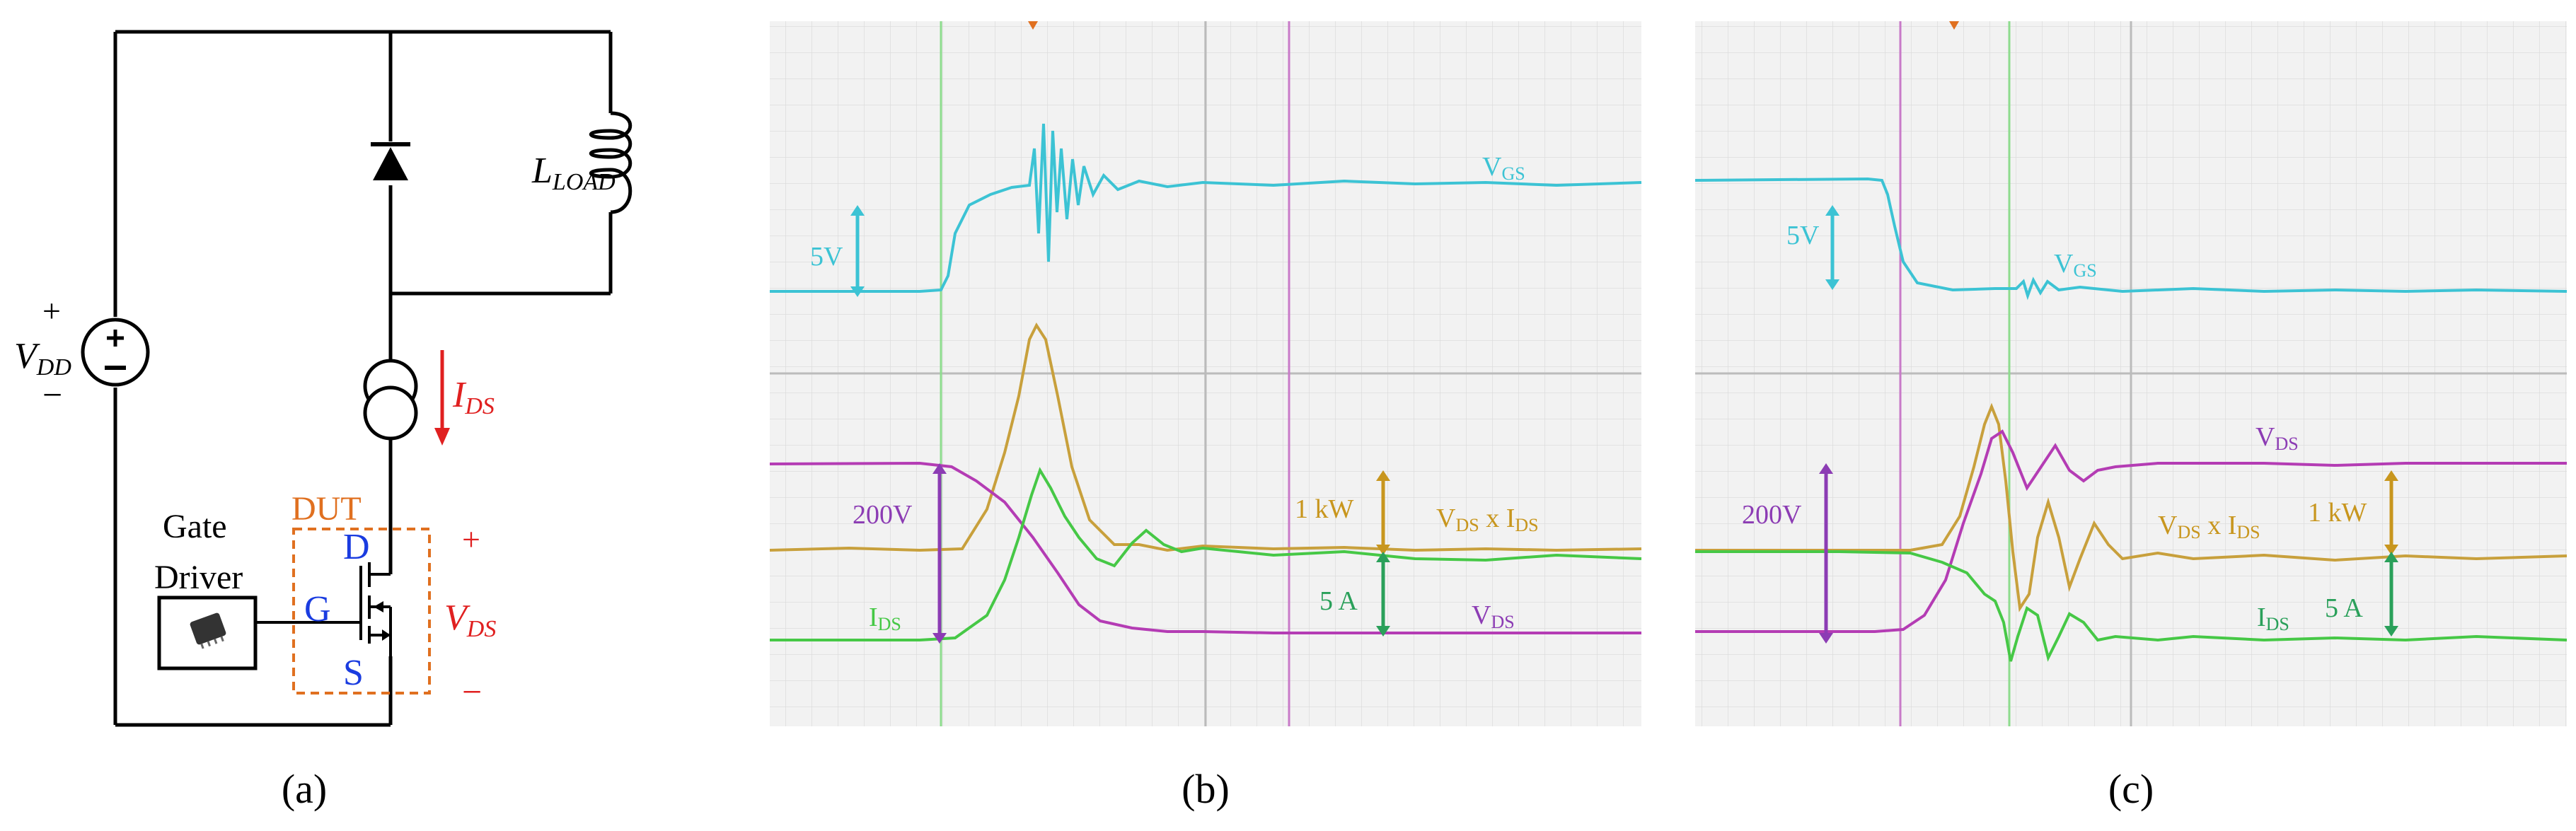  What do you see at coordinates (1206, 789) in the screenshot?
I see `caption-b: (b)` at bounding box center [1206, 789].